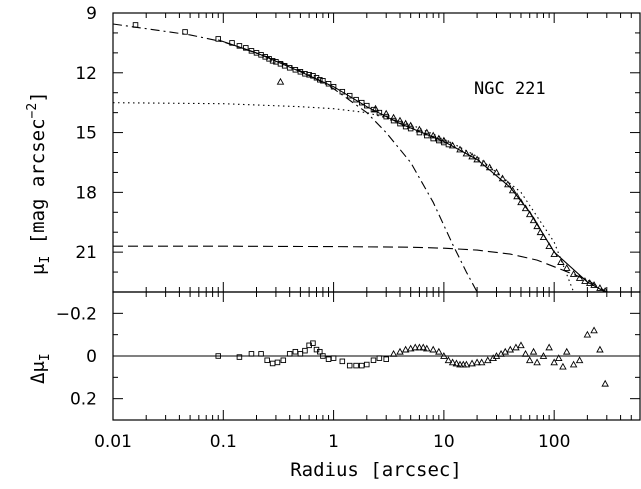 The height and width of the screenshot is (489, 641). I want to click on x-tick-label: 1, so click(333, 442).